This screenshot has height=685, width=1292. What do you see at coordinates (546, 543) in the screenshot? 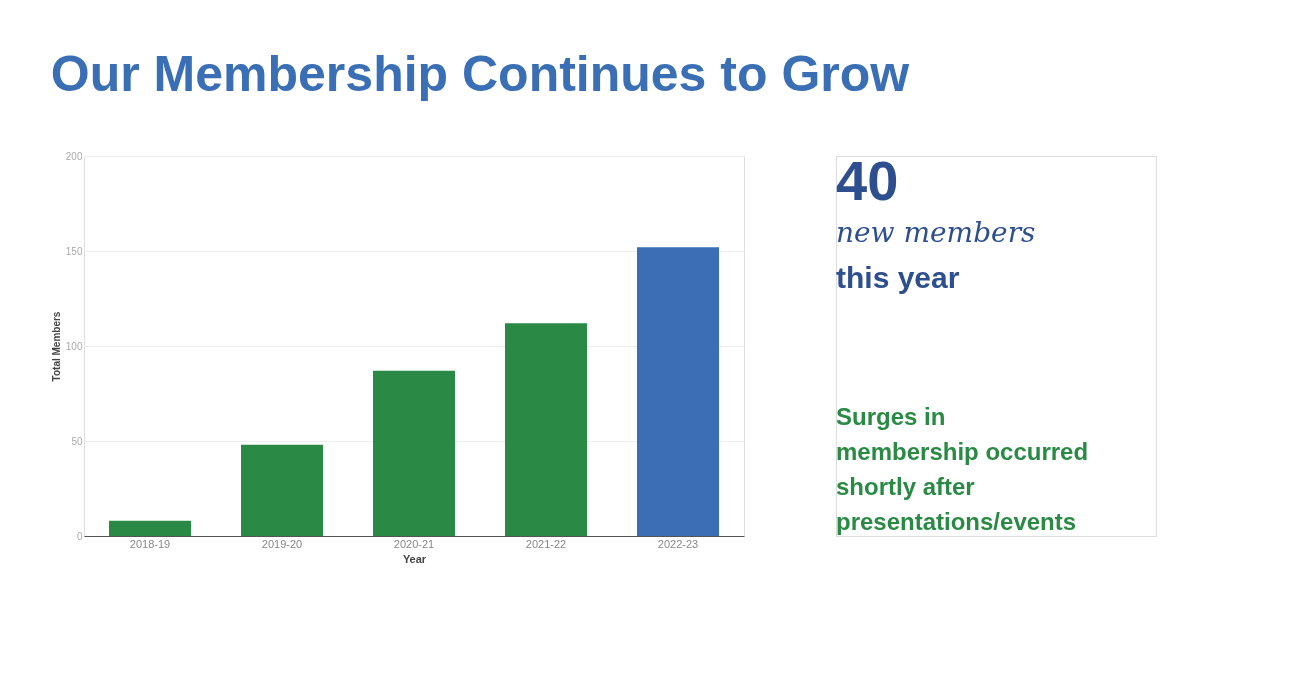
I see `x-tick-label: 2021-22` at bounding box center [546, 543].